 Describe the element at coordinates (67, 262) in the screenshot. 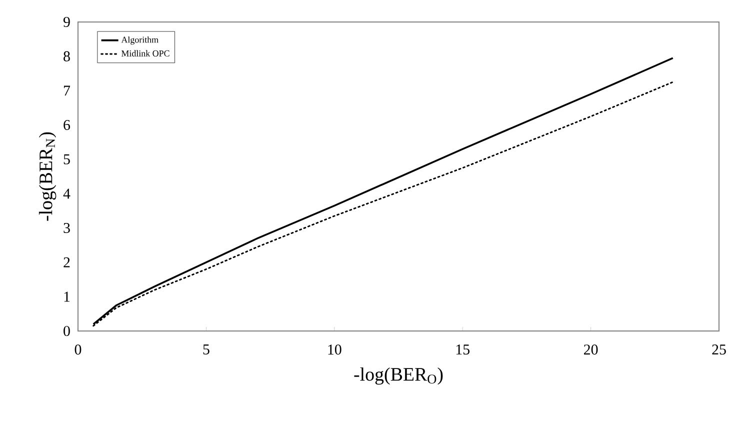

I see `y-tick-label: 2` at that location.